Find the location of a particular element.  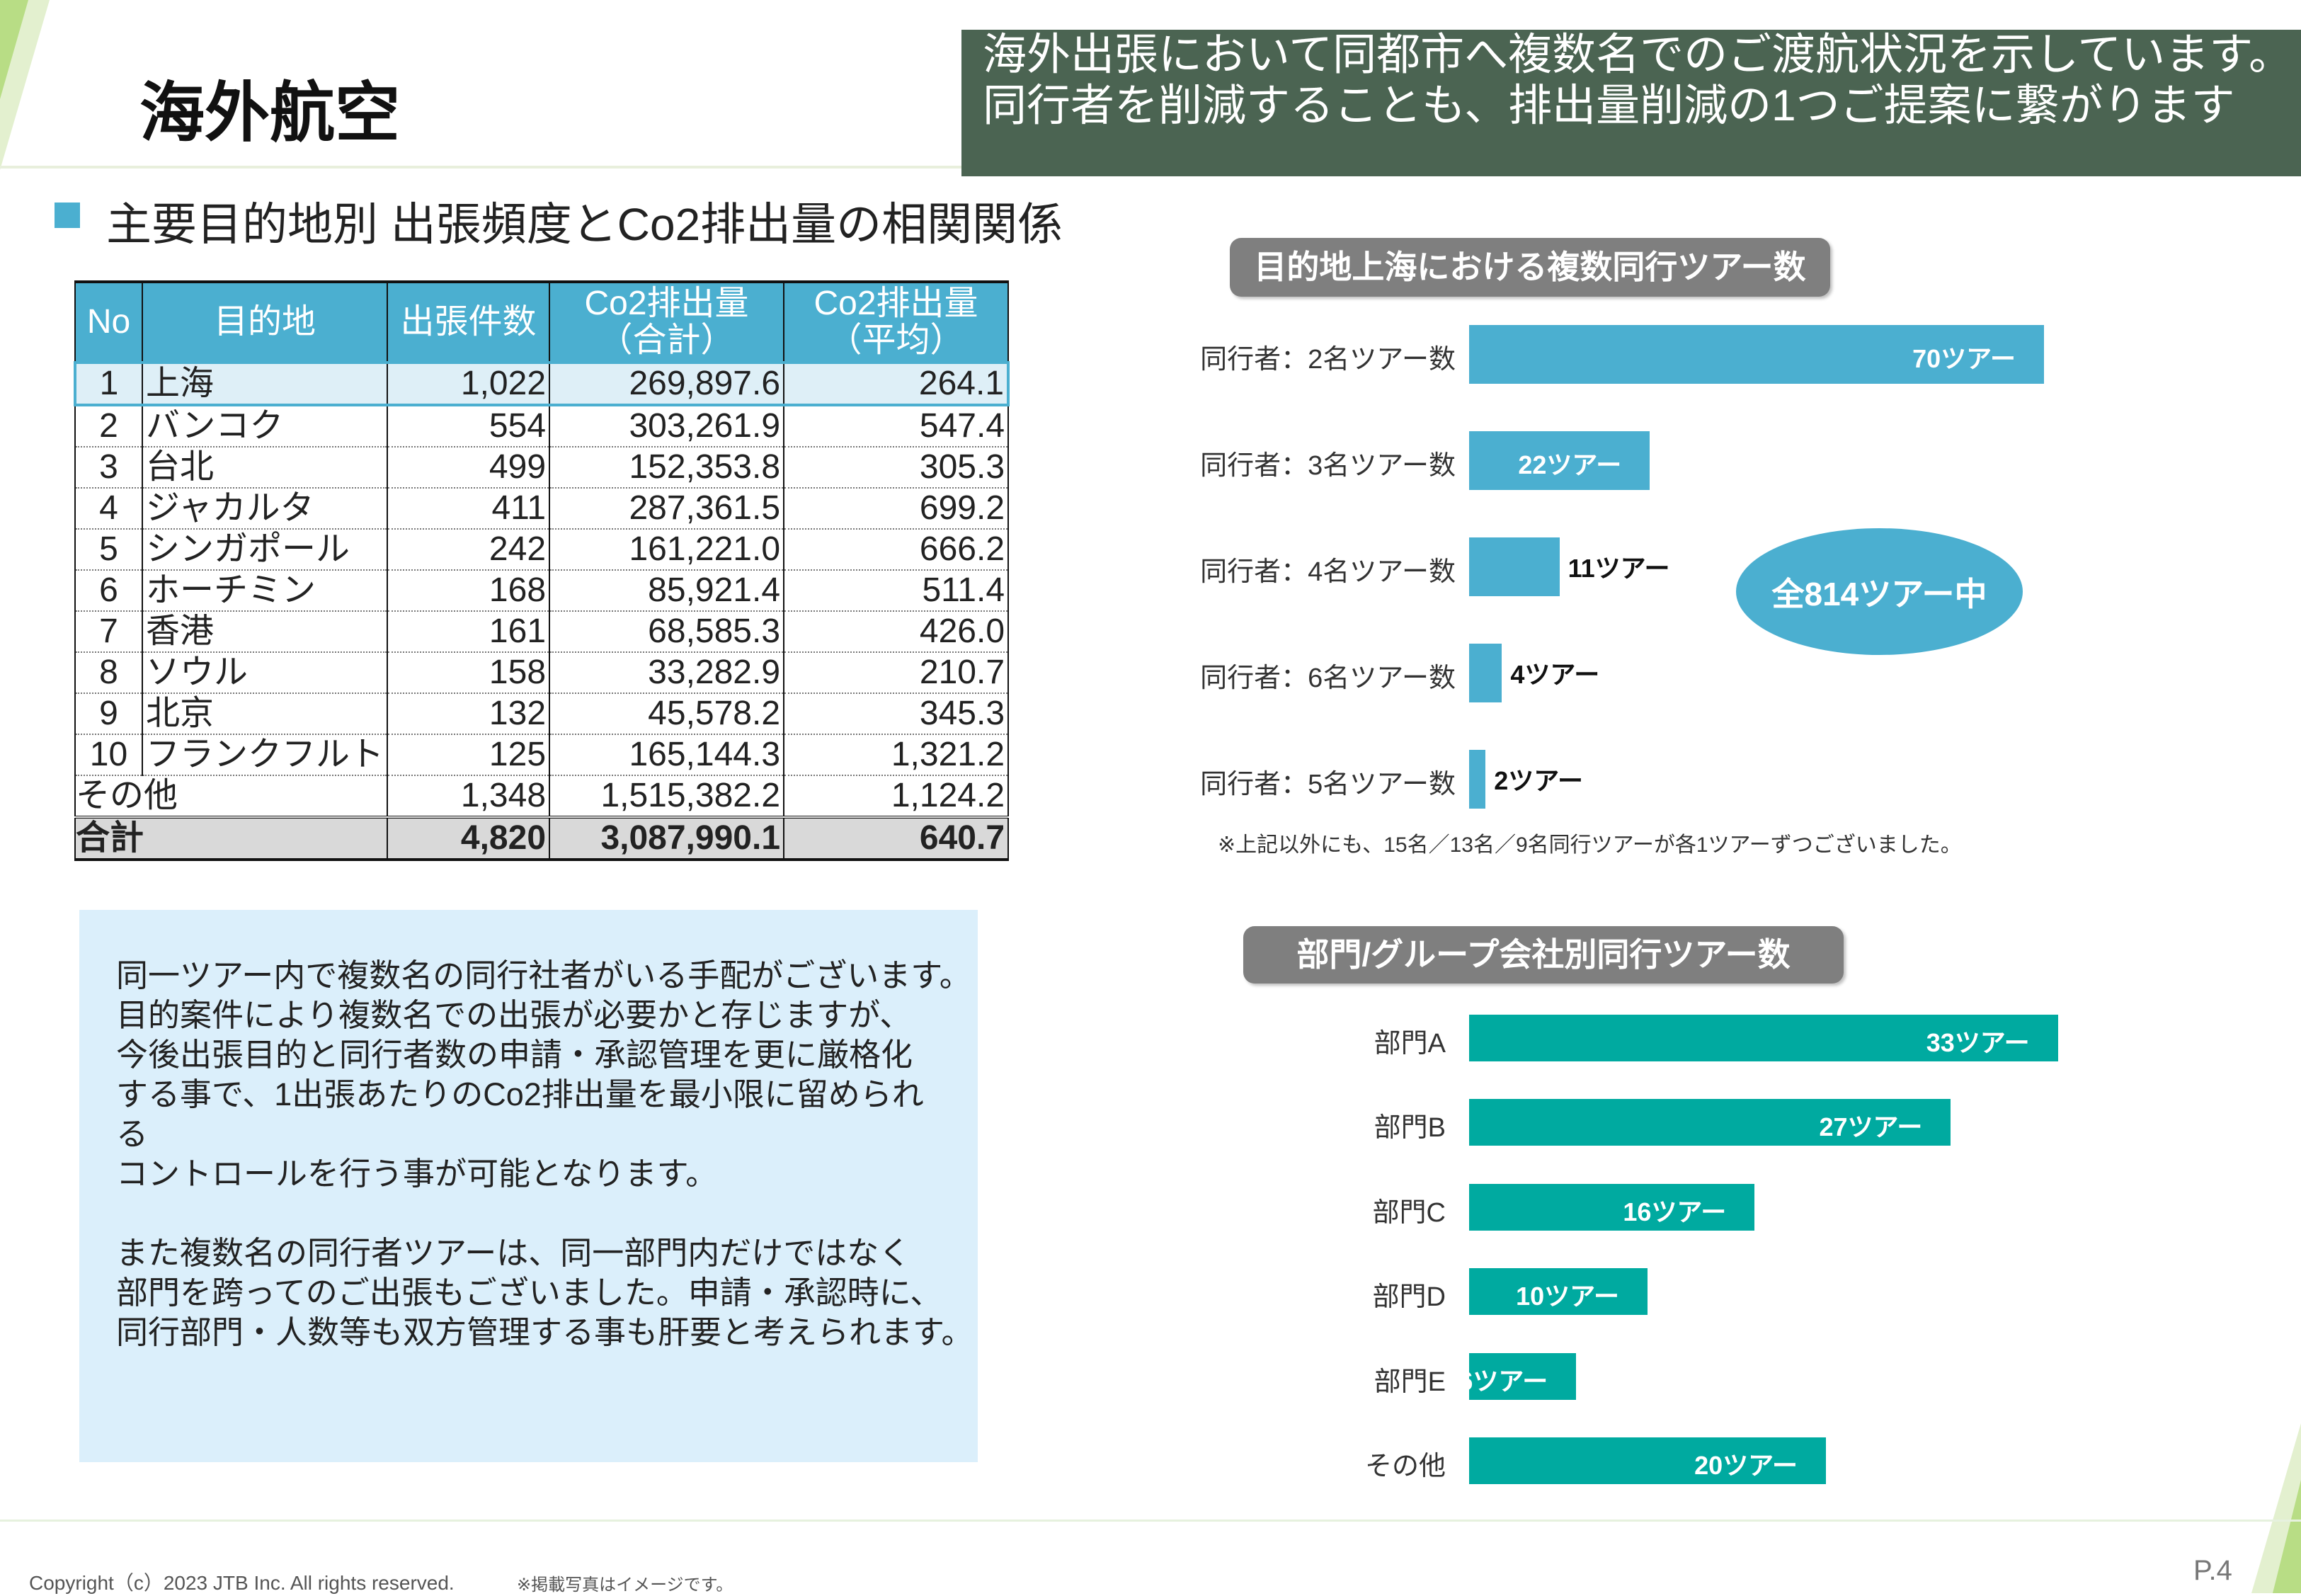

table-row: 9 北京 132 45,578.2 345.3 is located at coordinates (542, 714).